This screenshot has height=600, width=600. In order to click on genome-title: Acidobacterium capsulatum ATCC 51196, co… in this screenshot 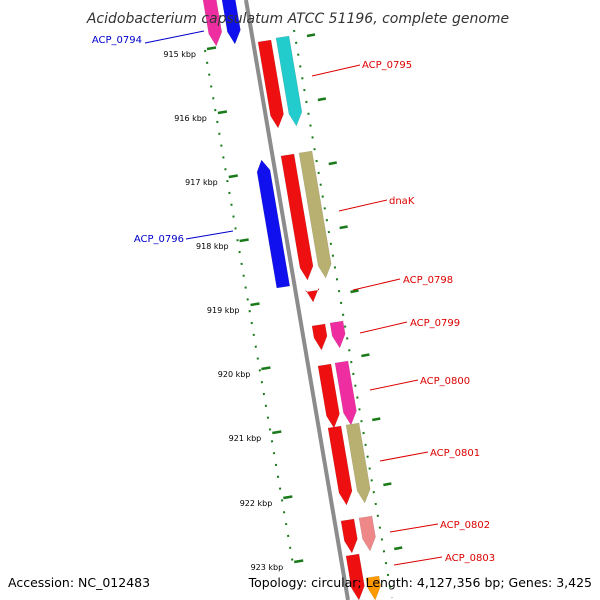, I will do `click(297, 19)`.